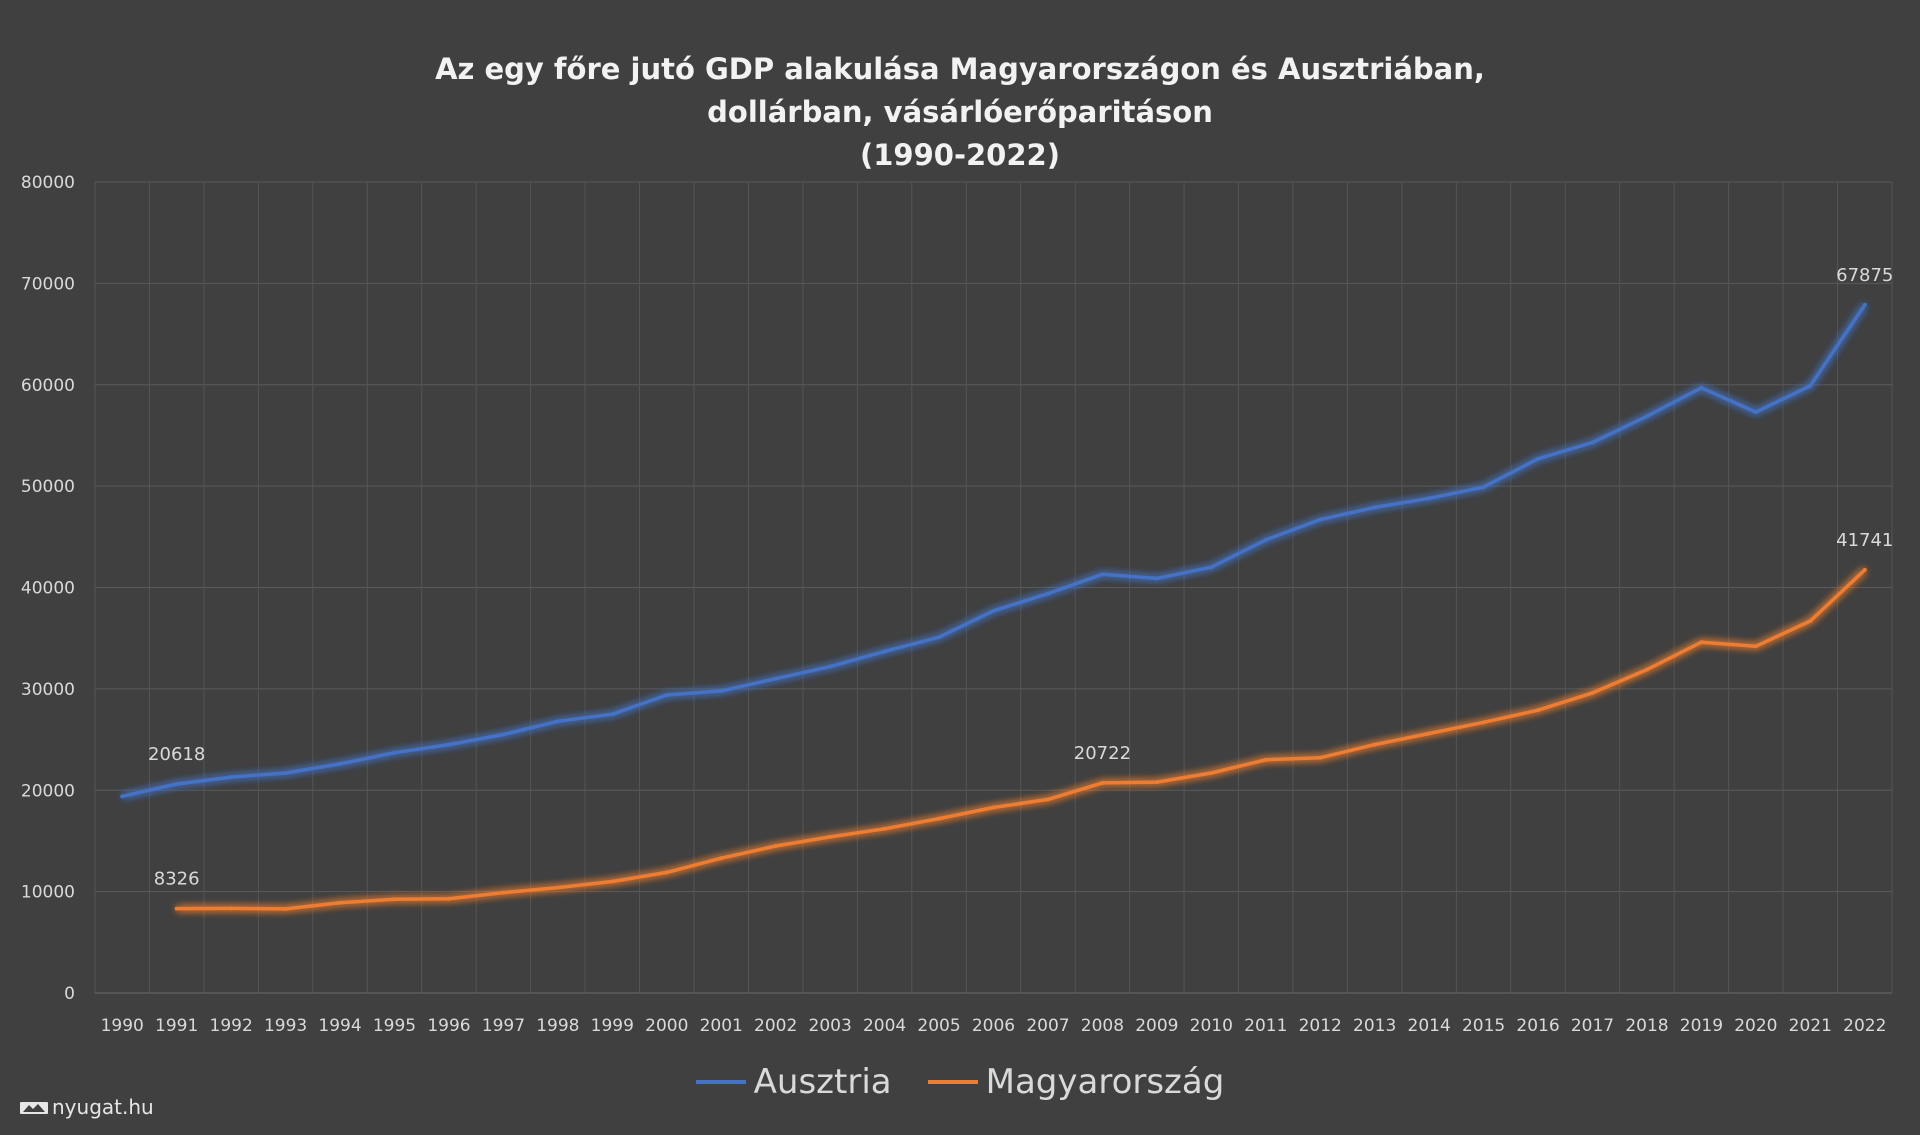  I want to click on x-tick-label: 1998, so click(557, 1026).